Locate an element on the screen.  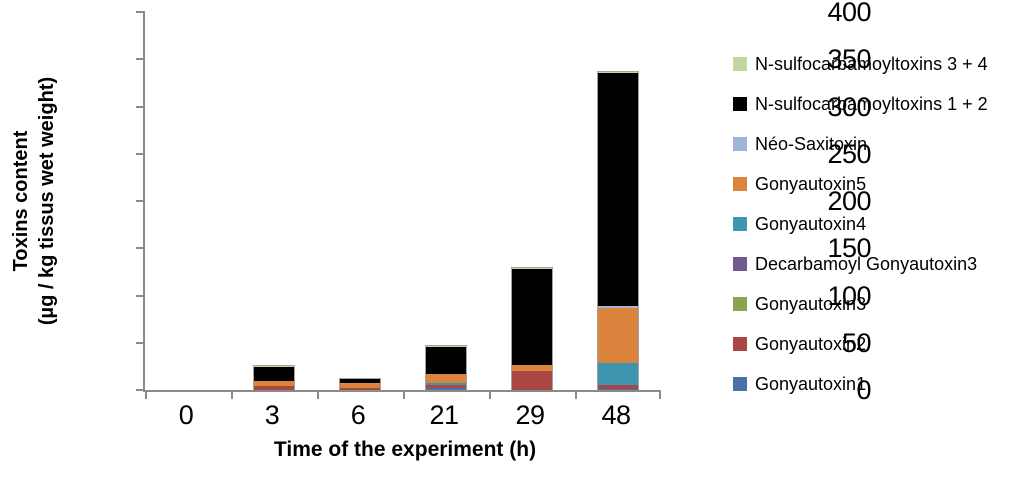
legend-label: N-sulfocarbamoyltoxins 3 + 4 is located at coordinates (871, 63).